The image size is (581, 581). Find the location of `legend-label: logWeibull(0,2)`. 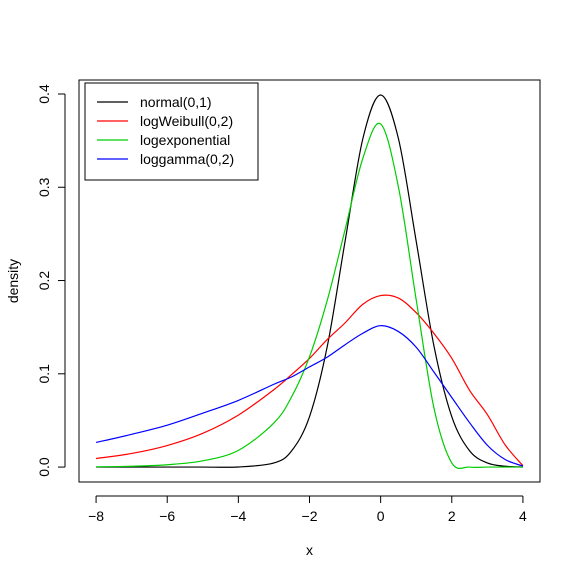

legend-label: logWeibull(0,2) is located at coordinates (186, 121).